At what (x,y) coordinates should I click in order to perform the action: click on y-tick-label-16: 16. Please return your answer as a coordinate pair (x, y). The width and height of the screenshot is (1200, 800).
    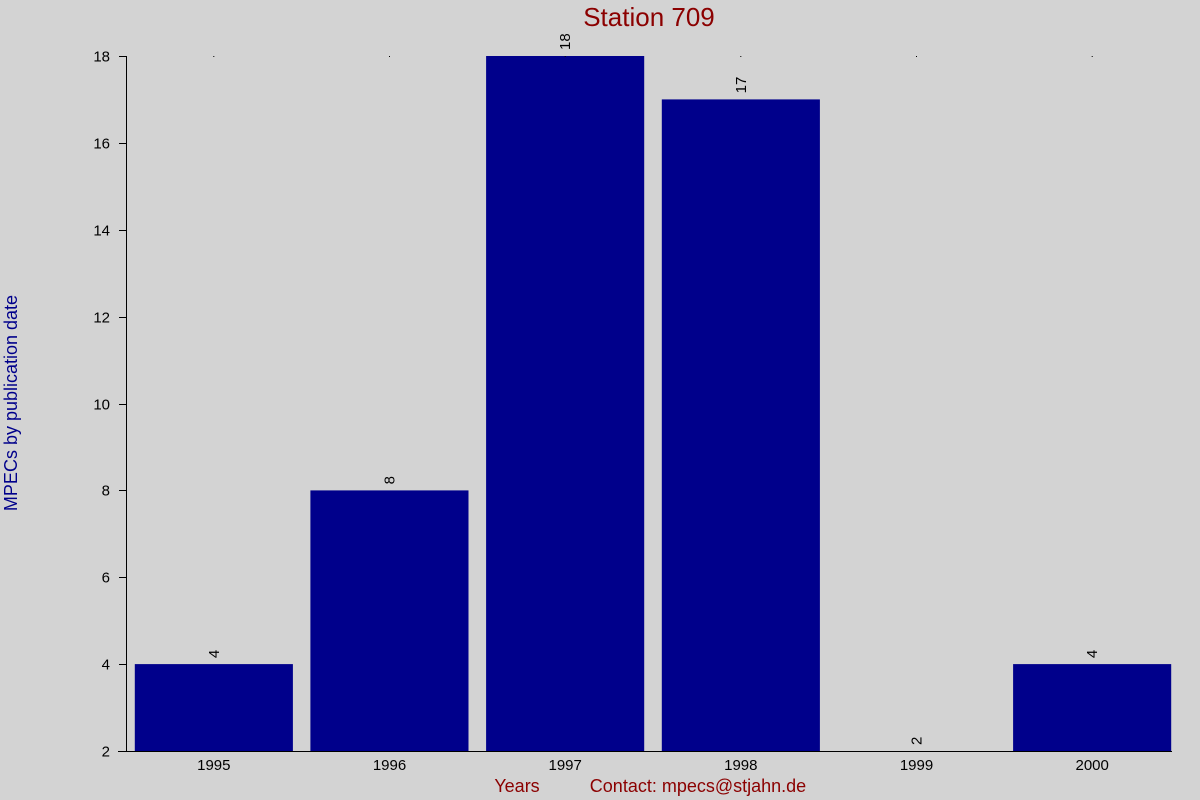
    Looking at the image, I should click on (101, 144).